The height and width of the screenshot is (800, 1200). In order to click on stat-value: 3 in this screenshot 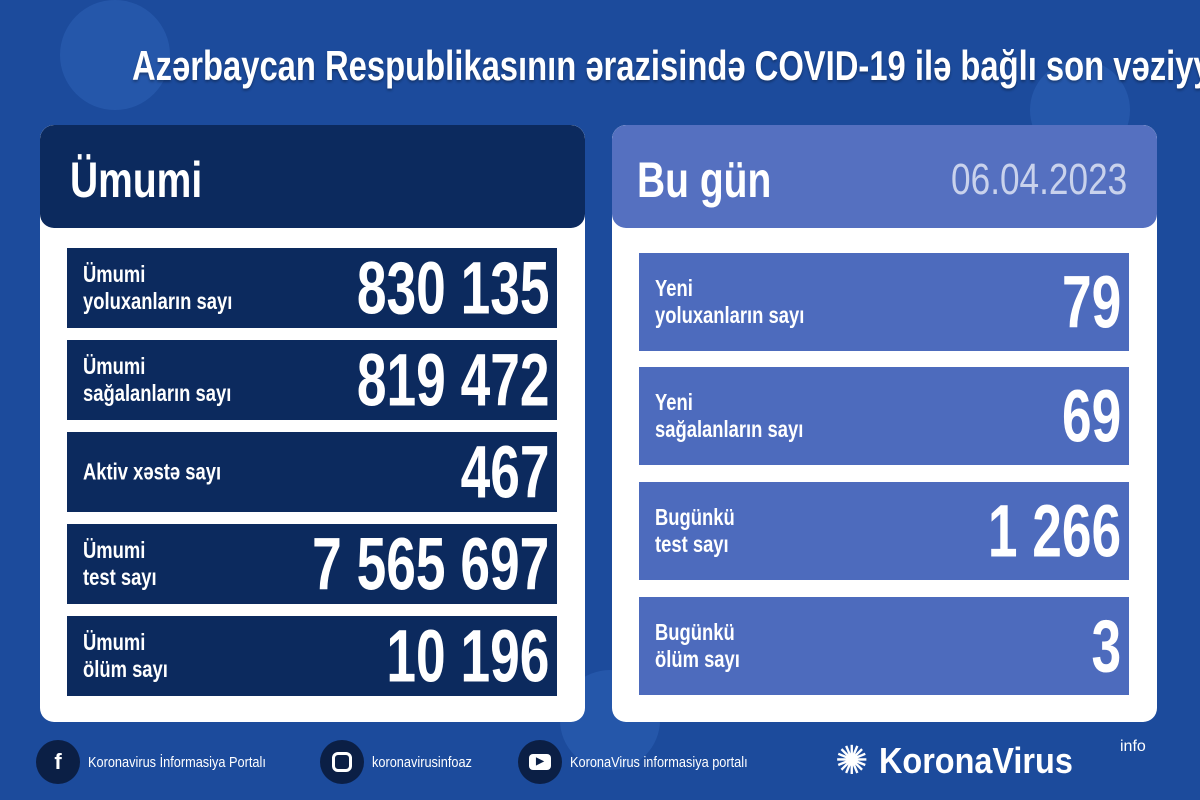, I will do `click(1106, 646)`.